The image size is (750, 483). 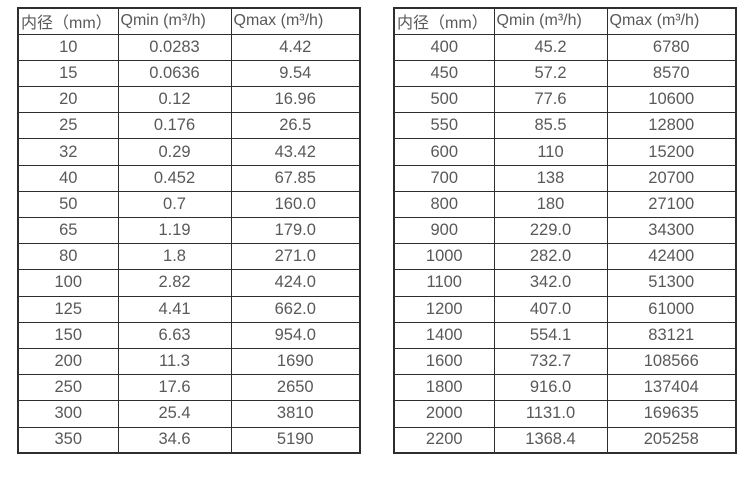 What do you see at coordinates (174, 230) in the screenshot?
I see `table-cell: 1.19` at bounding box center [174, 230].